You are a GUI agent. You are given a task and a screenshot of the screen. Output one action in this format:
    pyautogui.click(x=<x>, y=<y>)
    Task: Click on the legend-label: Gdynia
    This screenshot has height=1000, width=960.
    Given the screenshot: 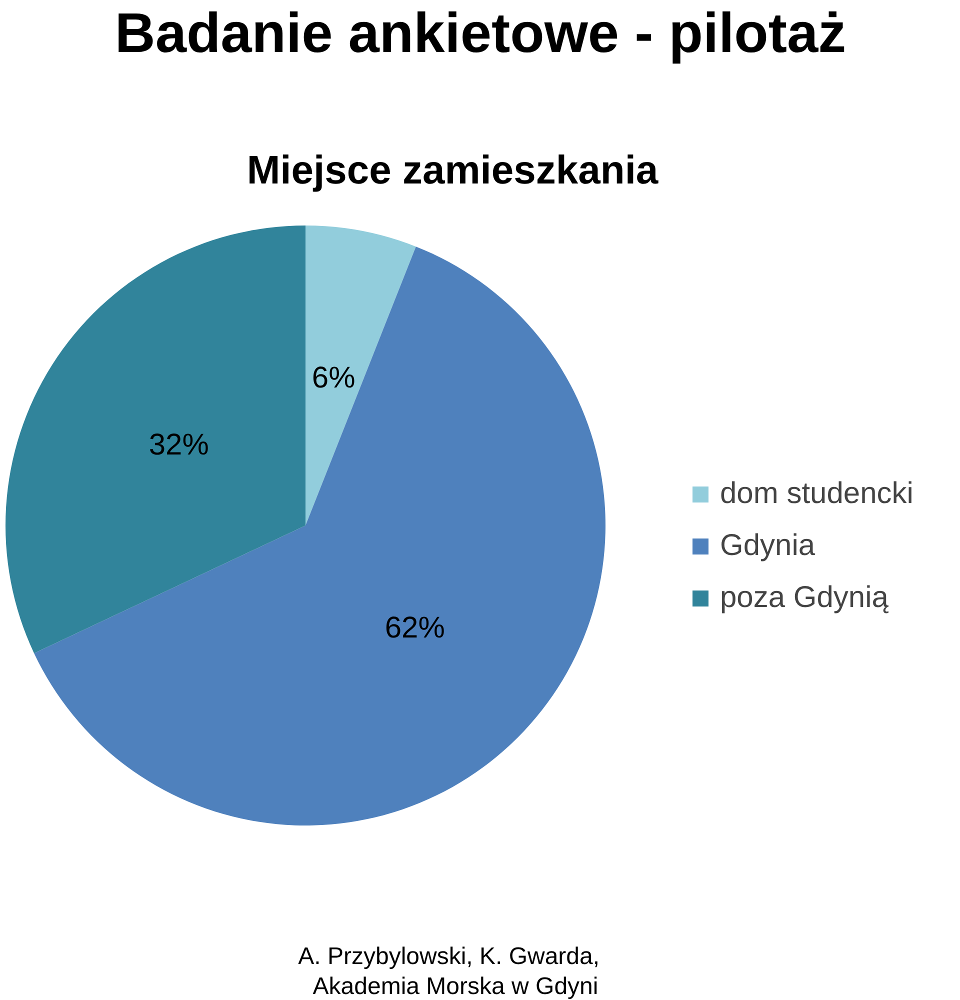 What is the action you would take?
    pyautogui.click(x=768, y=546)
    